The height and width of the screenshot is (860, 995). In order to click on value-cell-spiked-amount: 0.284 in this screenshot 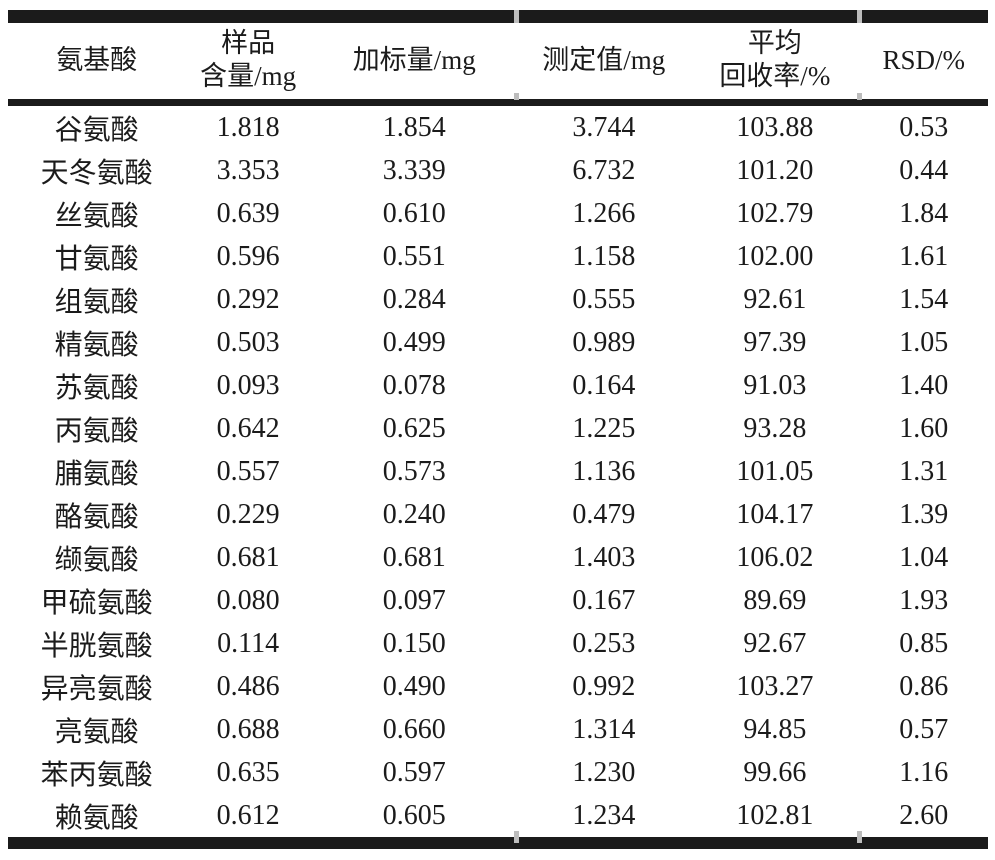, I will do `click(414, 299)`.